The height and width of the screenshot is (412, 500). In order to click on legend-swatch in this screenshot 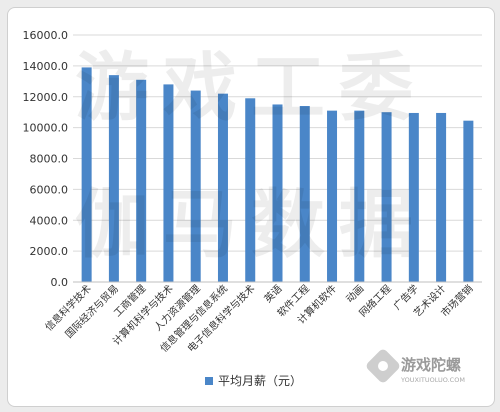, I will do `click(209, 381)`.